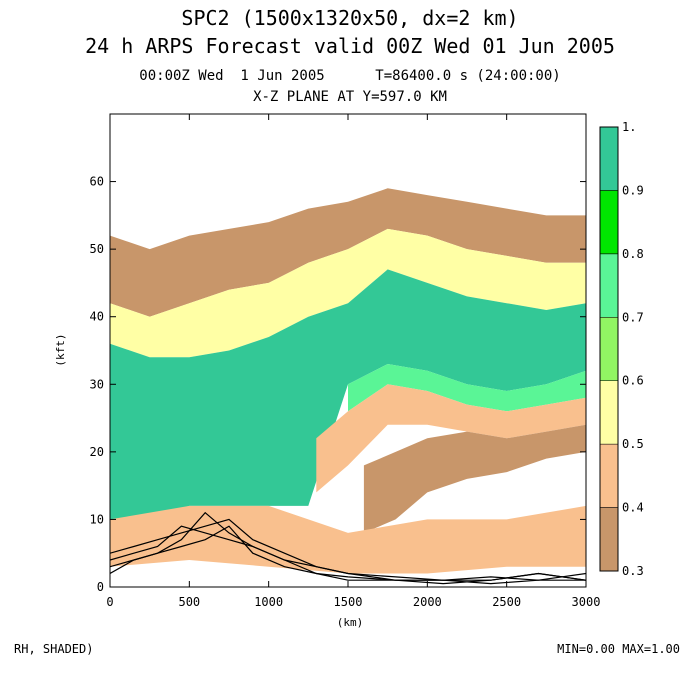 The height and width of the screenshot is (700, 700). I want to click on surface-curves-layer, so click(348, 548).